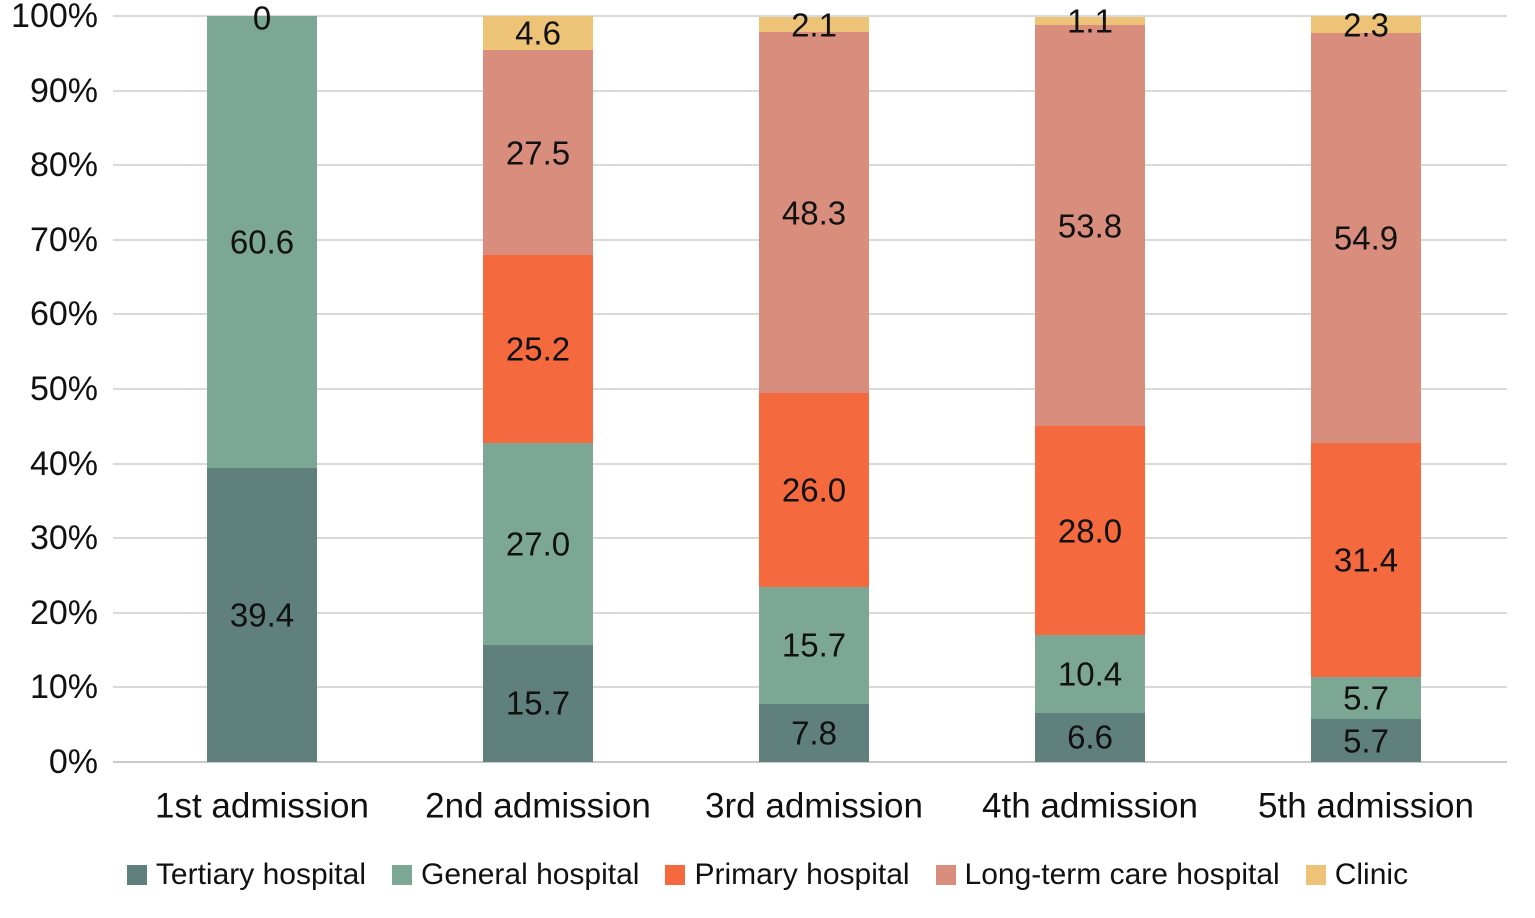  Describe the element at coordinates (63, 239) in the screenshot. I see `y-tick-label: 70%` at that location.